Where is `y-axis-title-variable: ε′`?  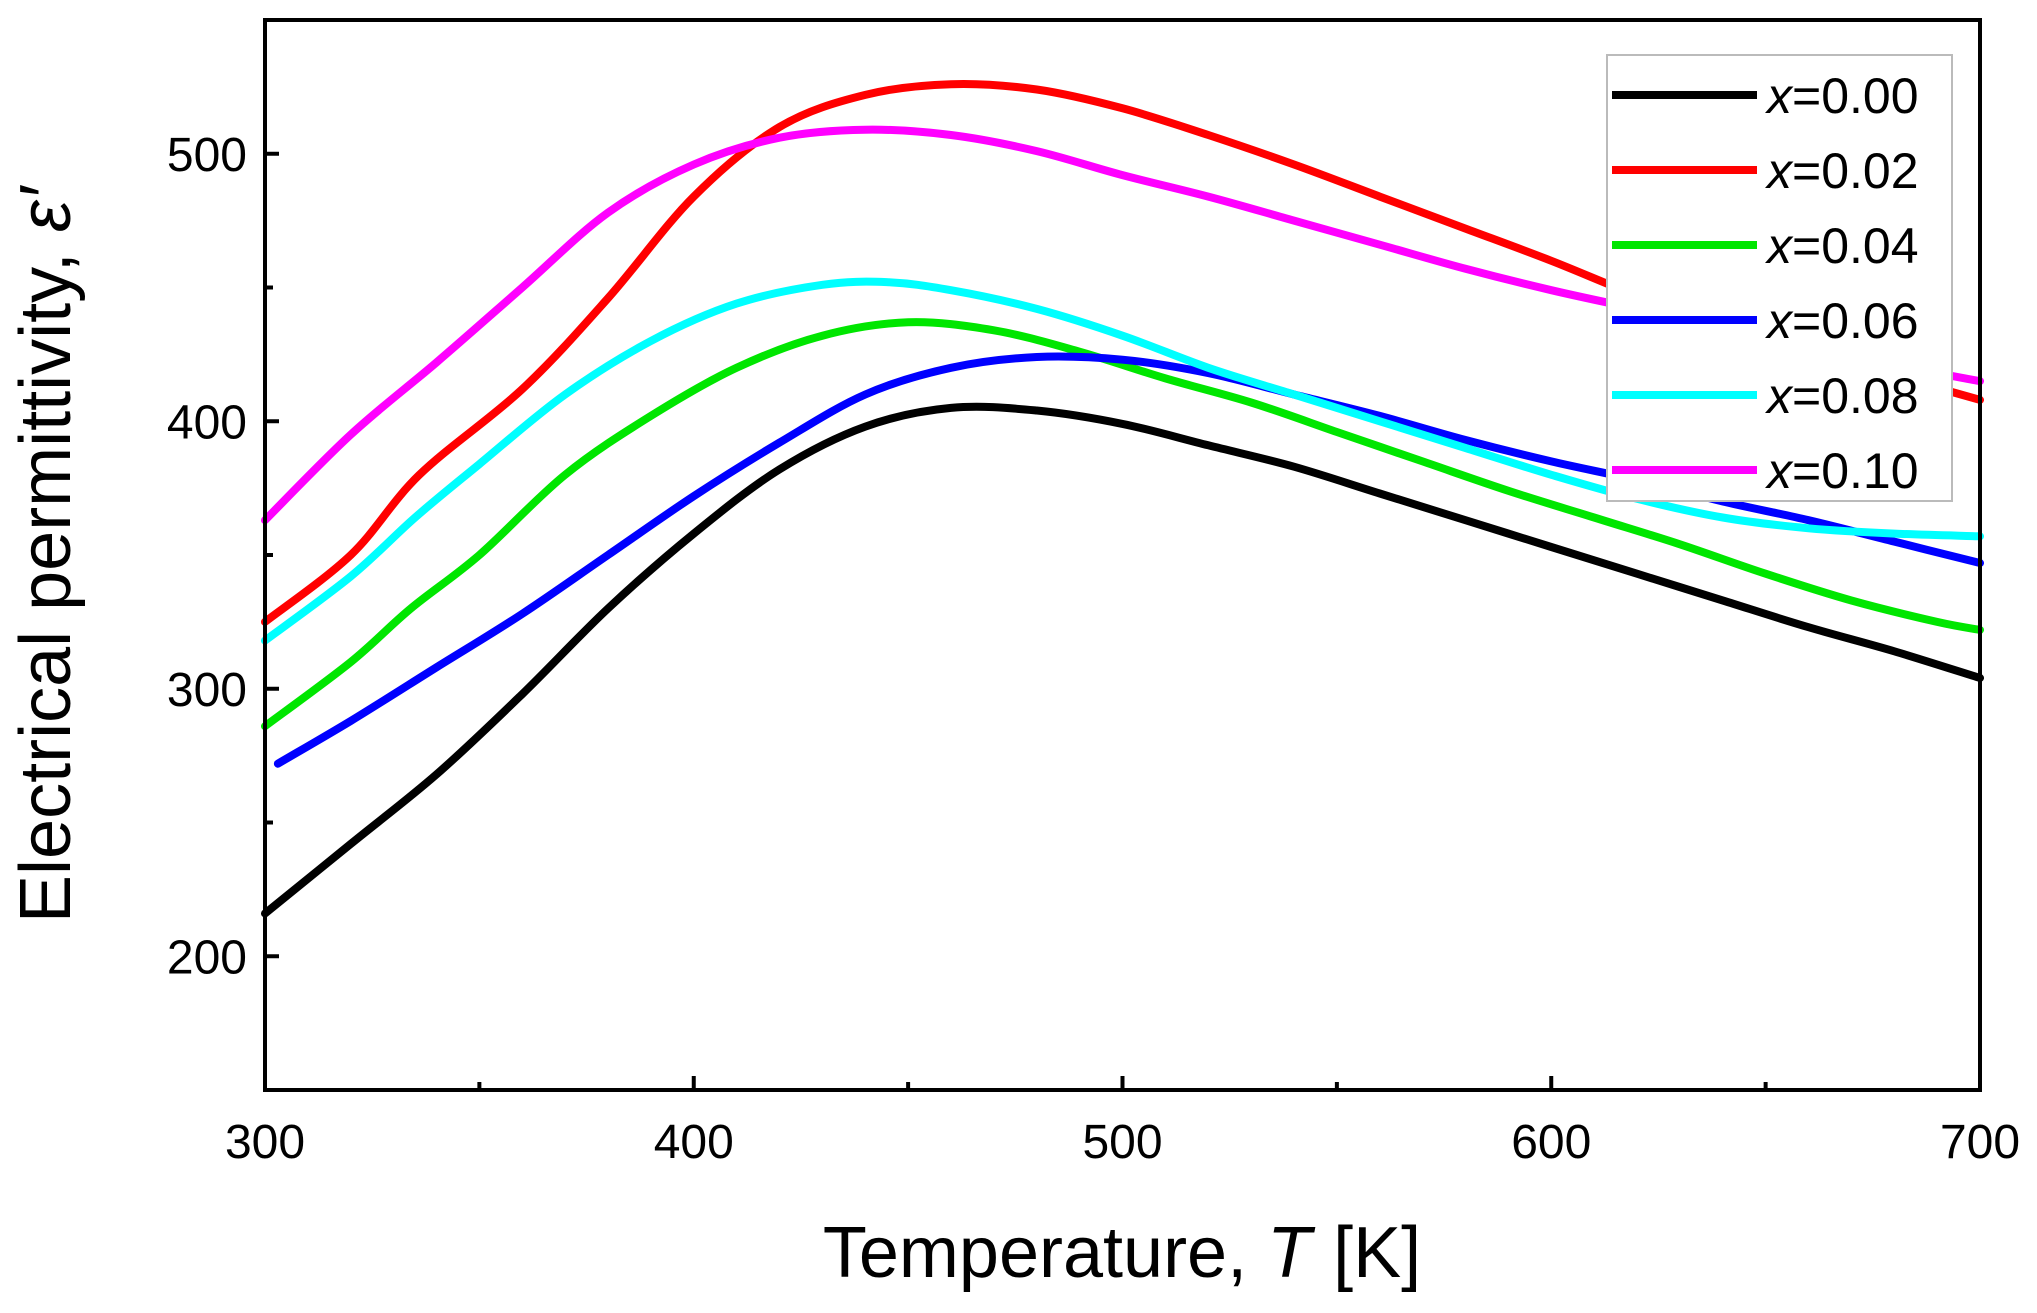 y-axis-title-variable: ε′ is located at coordinates (46, 209).